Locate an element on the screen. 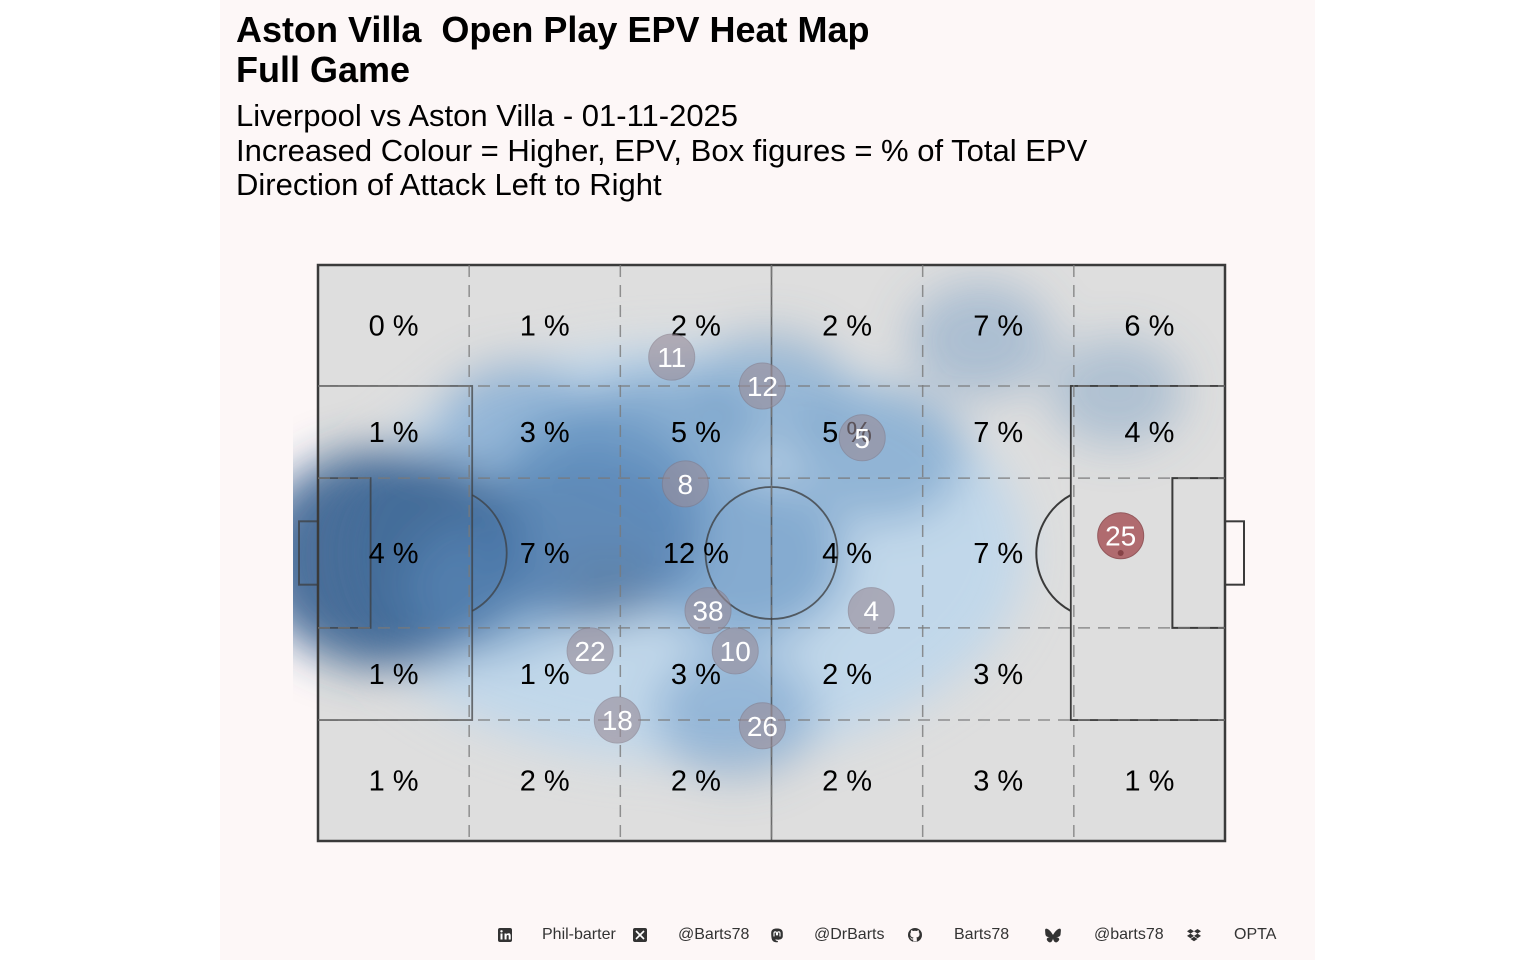 Image resolution: width=1536 pixels, height=960 pixels. player-number-label: 12 is located at coordinates (762, 386).